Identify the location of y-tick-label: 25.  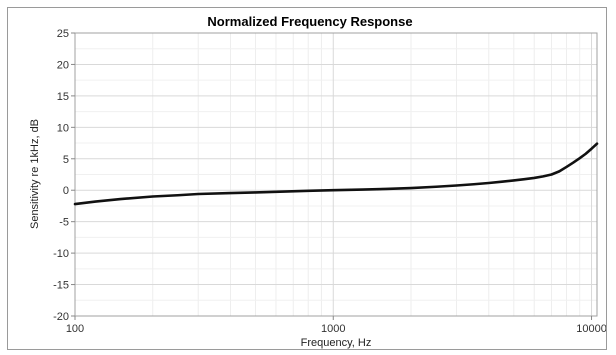
(63, 34).